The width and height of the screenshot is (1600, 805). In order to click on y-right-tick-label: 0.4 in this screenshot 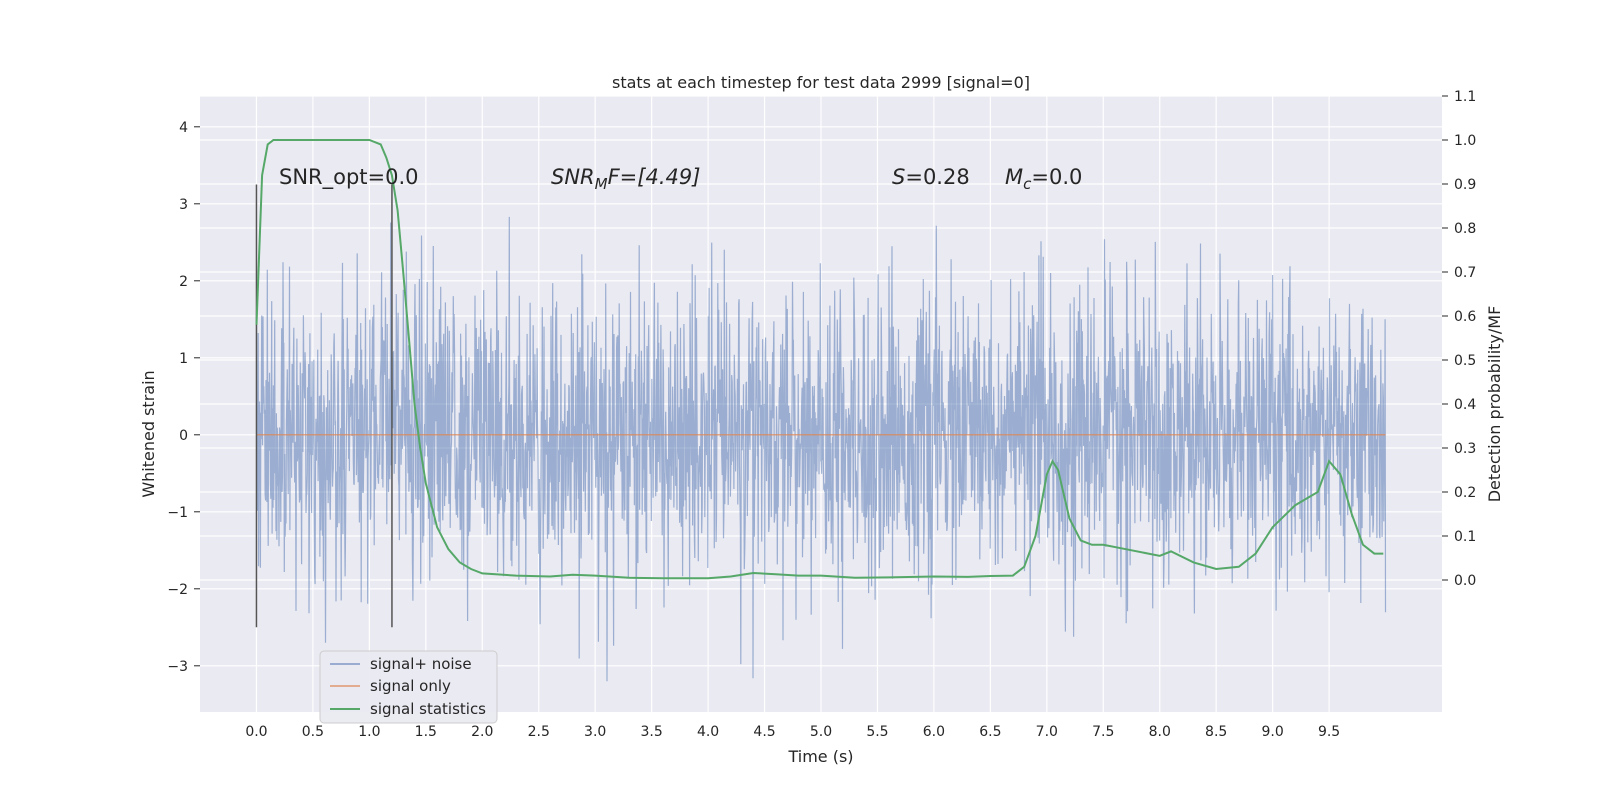, I will do `click(1465, 405)`.